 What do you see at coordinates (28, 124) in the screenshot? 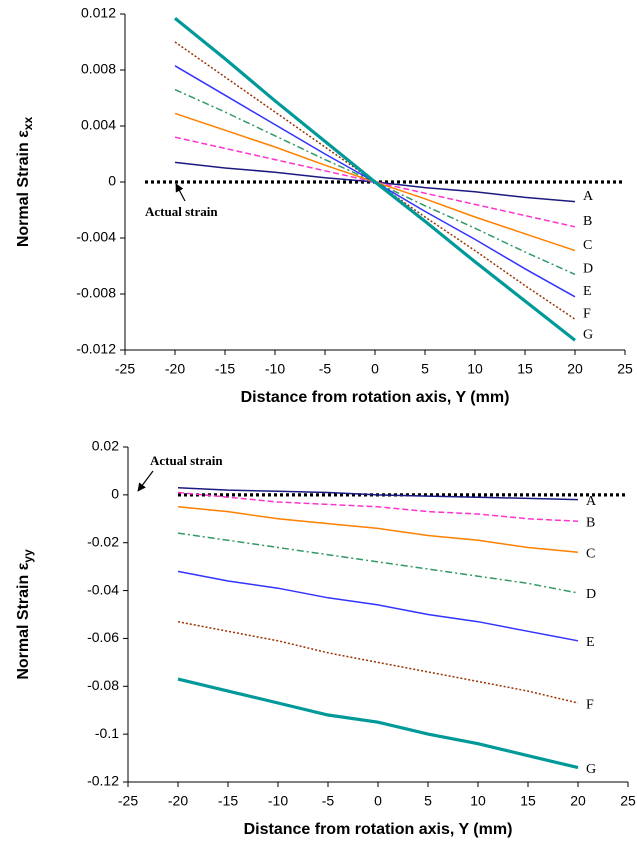
I see `y-axis-title-sub: xx` at bounding box center [28, 124].